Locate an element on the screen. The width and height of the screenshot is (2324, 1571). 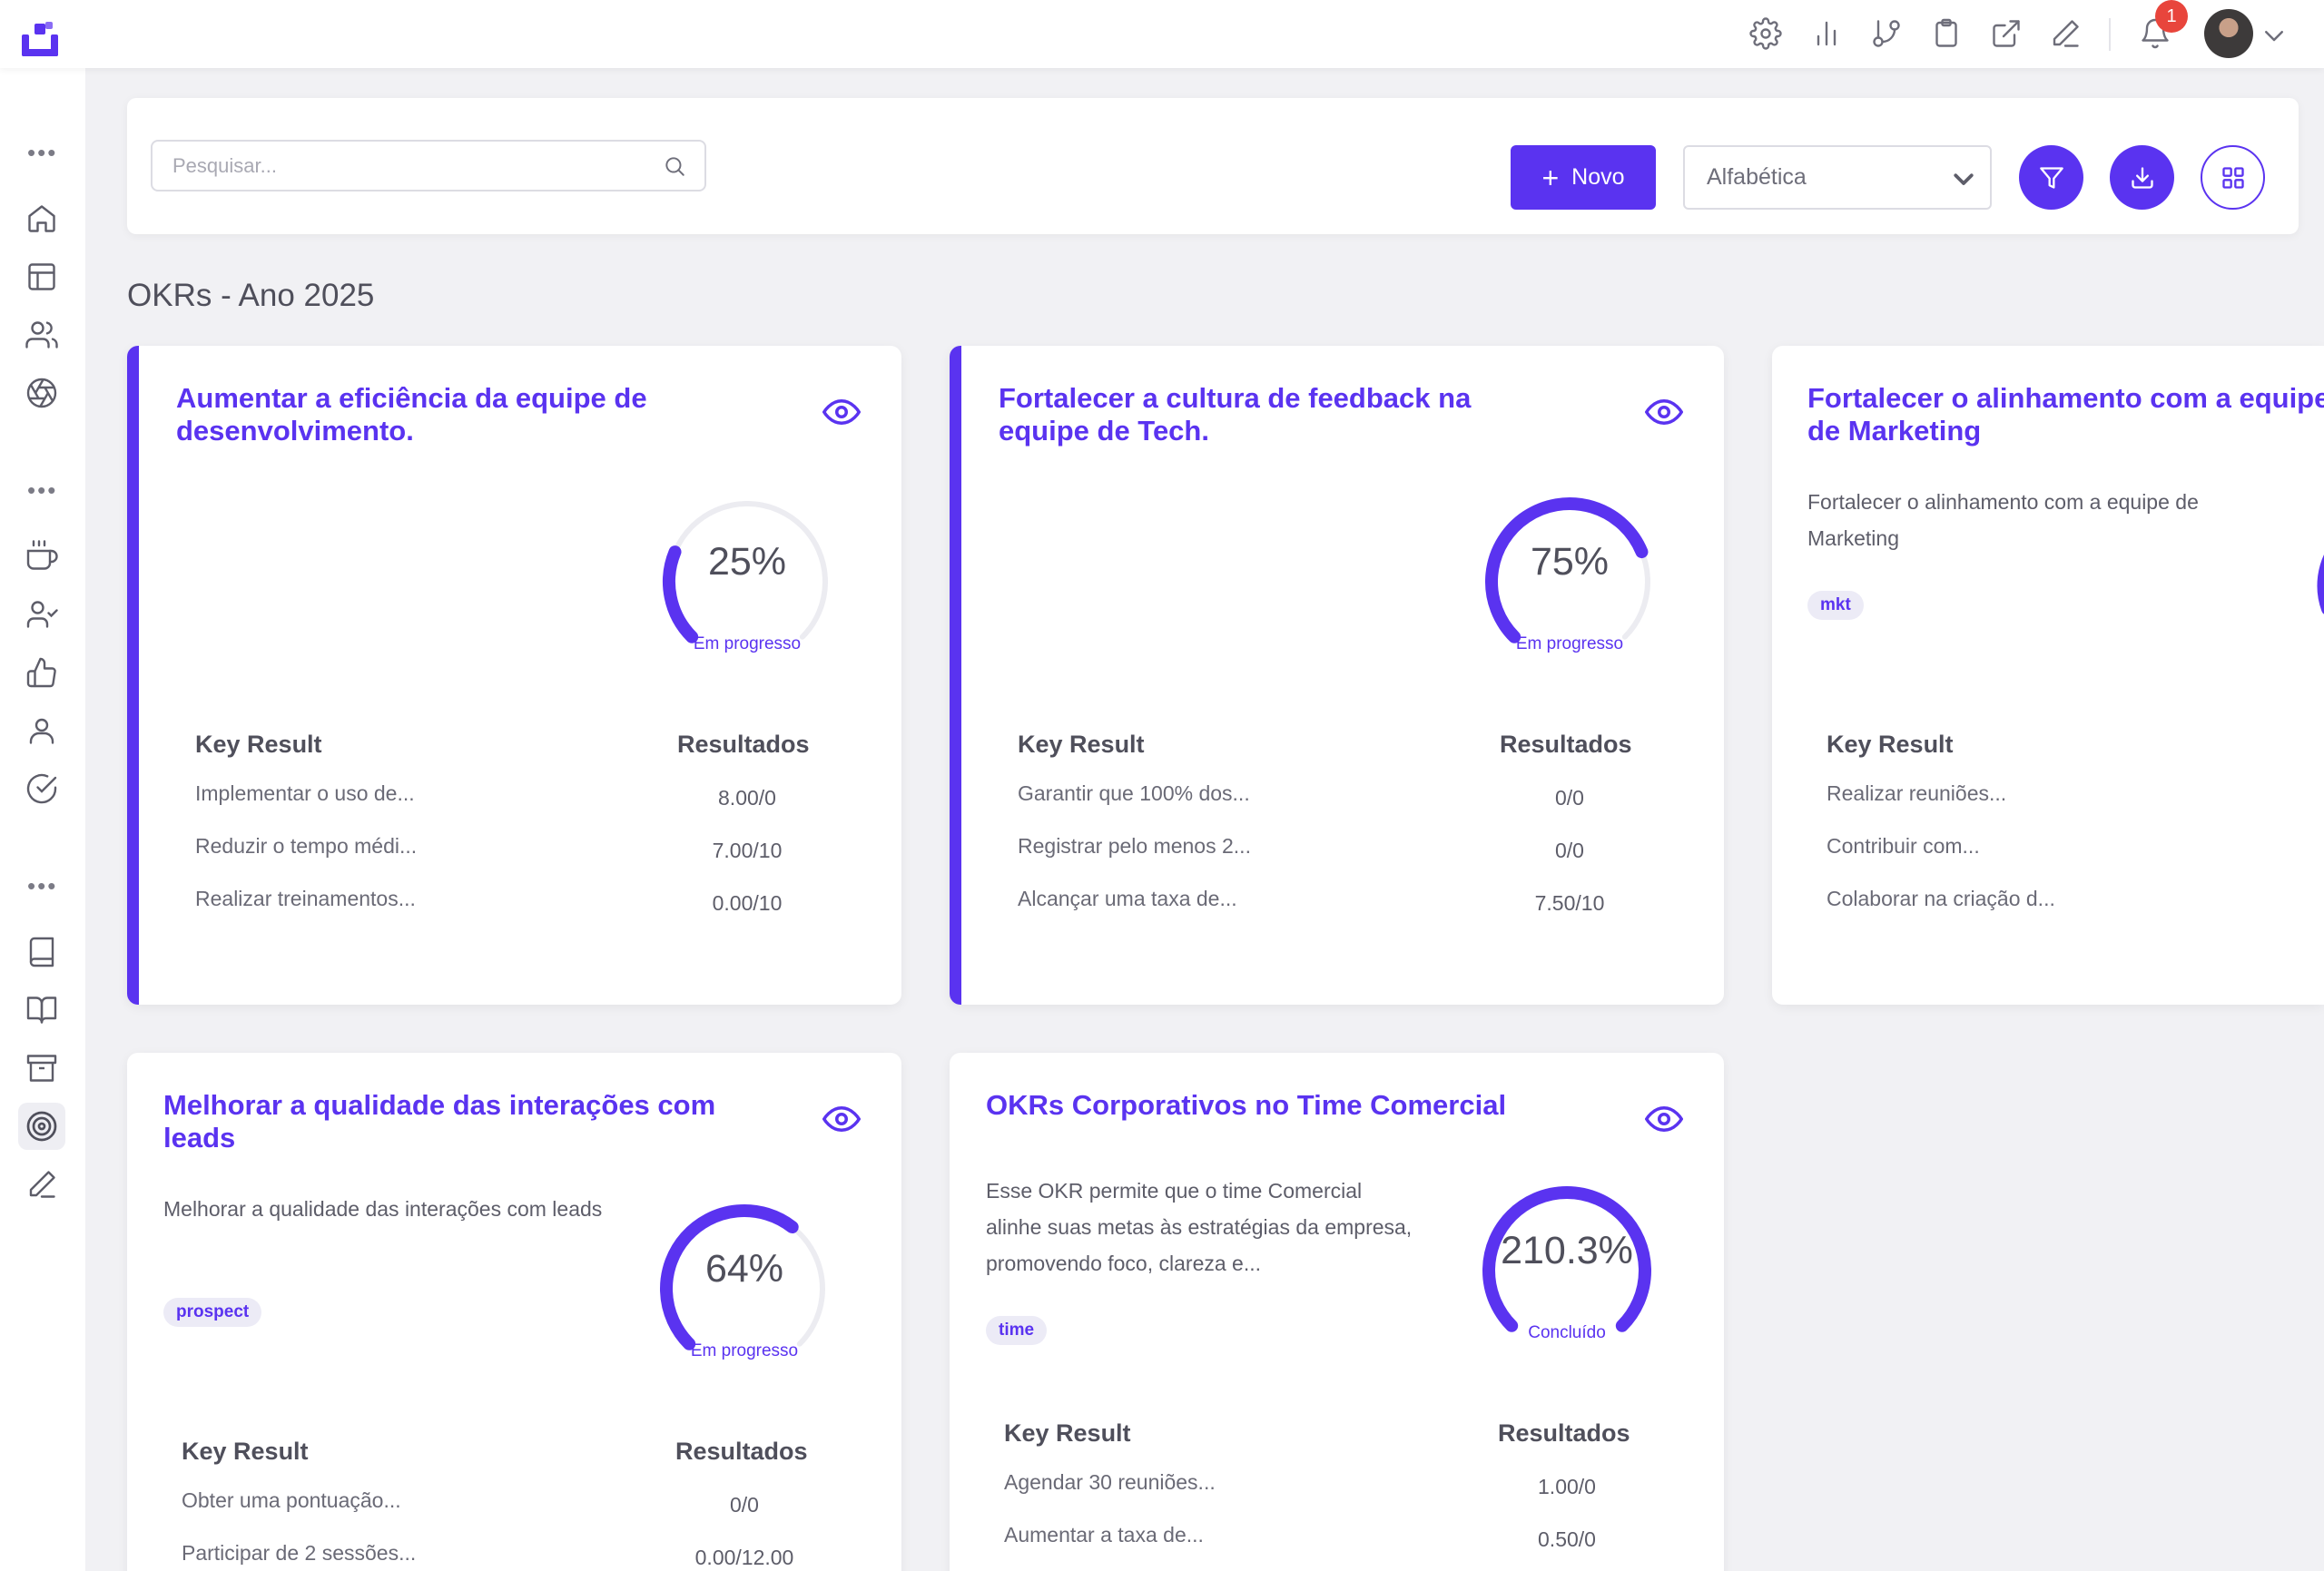
layout-icon is located at coordinates (41, 276).